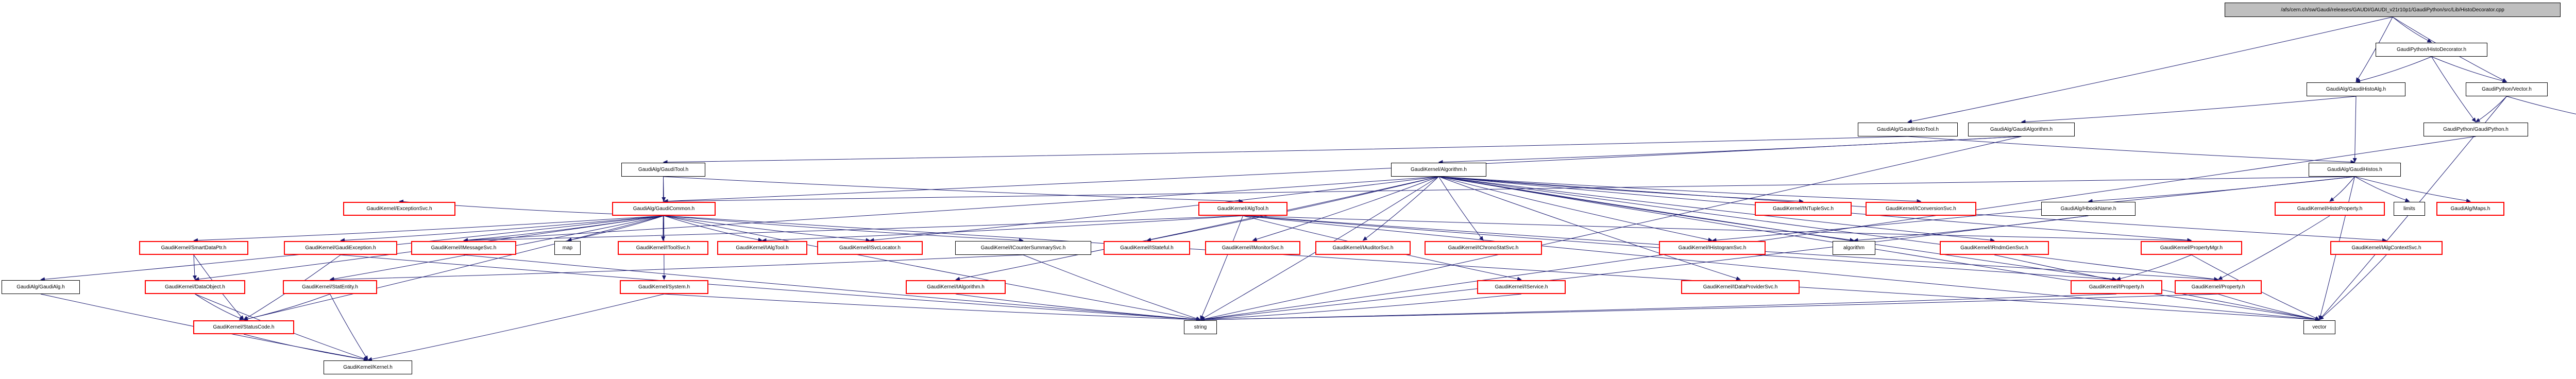 This screenshot has height=379, width=2576. I want to click on graph-node: GaudiKernel/Property.h, so click(2218, 287).